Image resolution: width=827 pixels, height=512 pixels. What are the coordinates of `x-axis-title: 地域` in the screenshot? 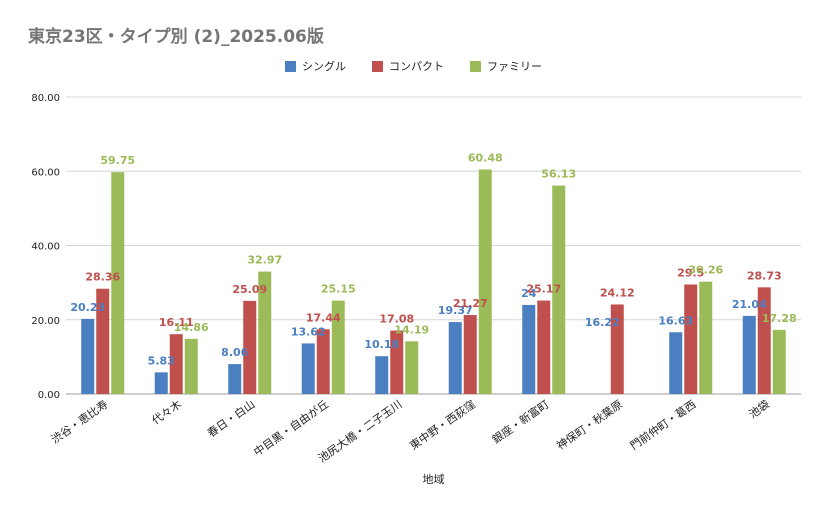 It's located at (434, 479).